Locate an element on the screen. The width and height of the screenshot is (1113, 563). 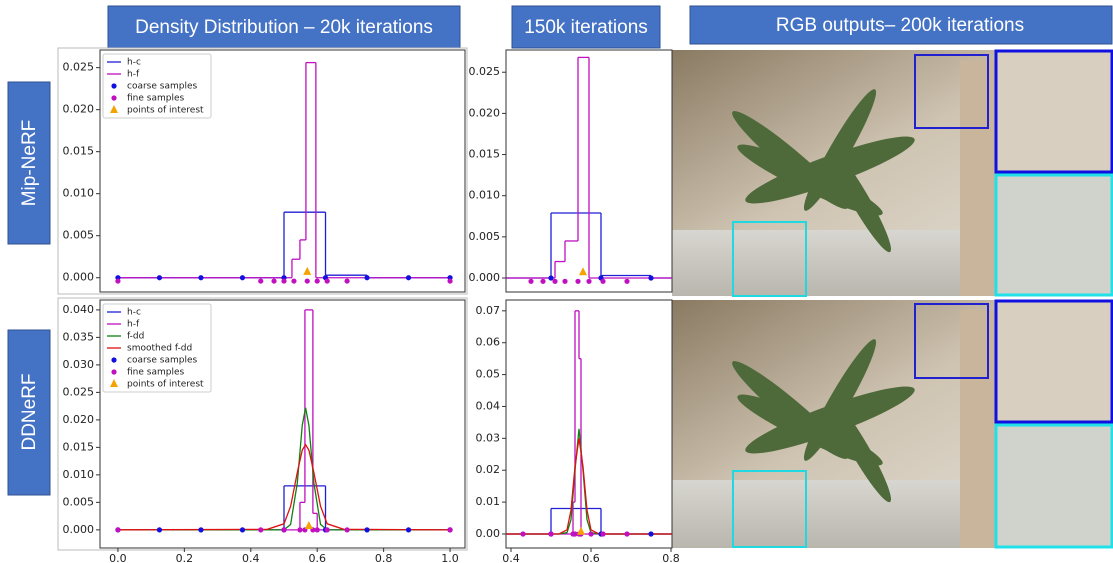
x-tick-label: 1.0 is located at coordinates (450, 557).